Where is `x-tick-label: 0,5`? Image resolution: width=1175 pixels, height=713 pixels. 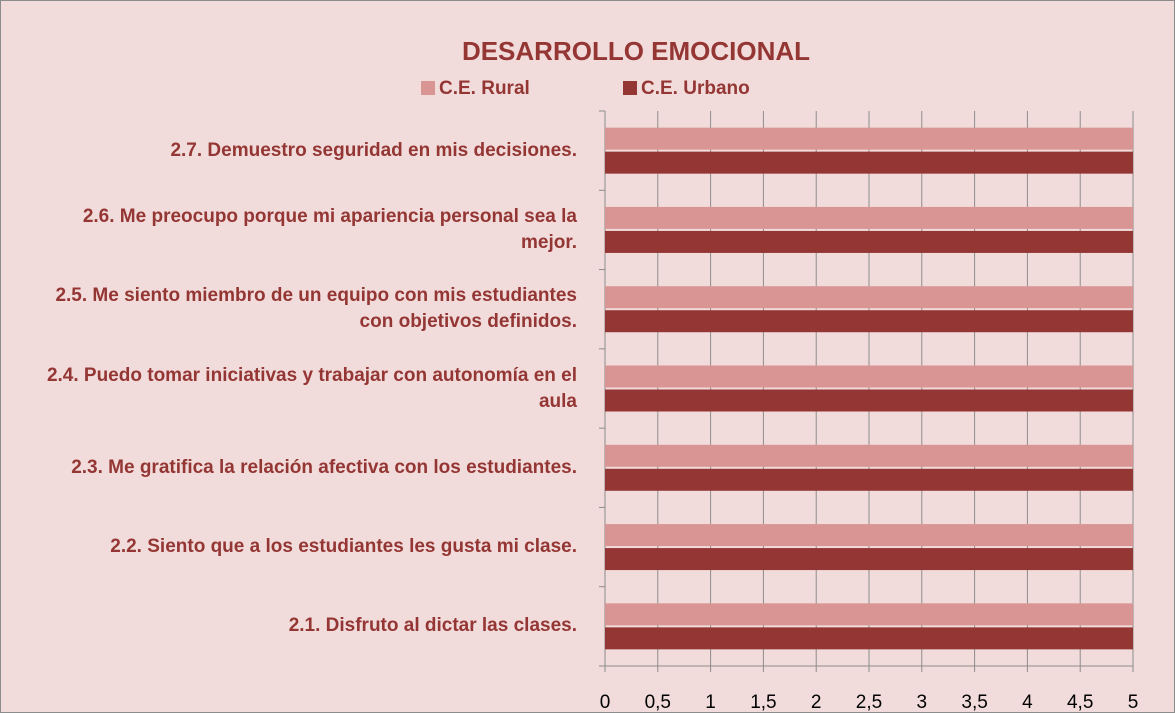 x-tick-label: 0,5 is located at coordinates (658, 702).